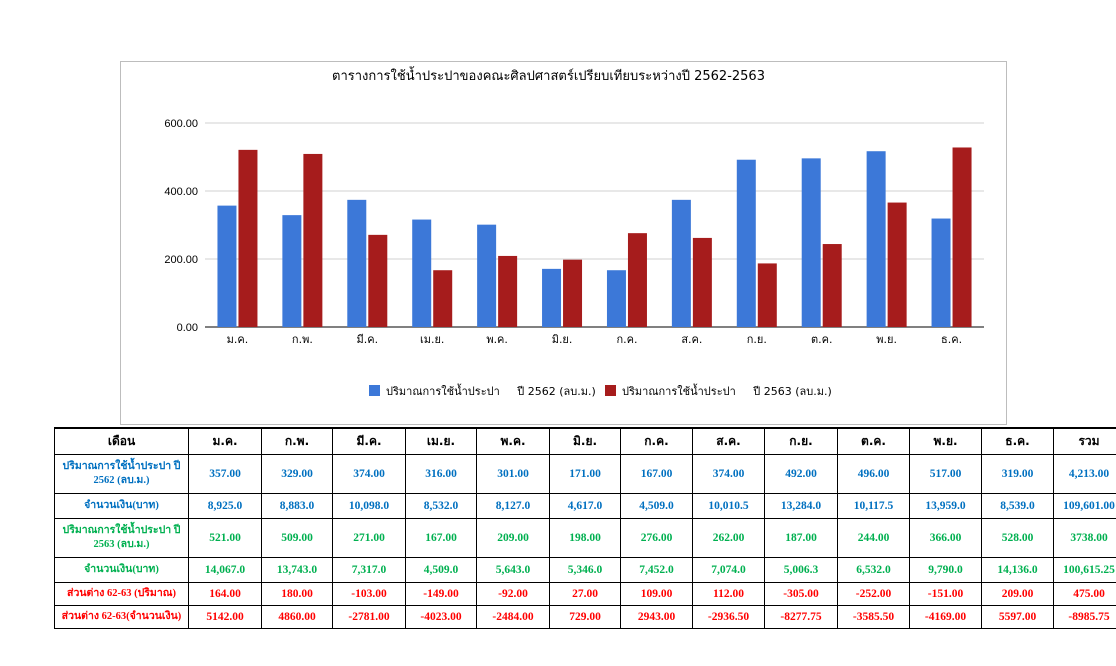 The width and height of the screenshot is (1116, 666). Describe the element at coordinates (1084, 570) in the screenshot. I see `table-cell: 100,615.25` at that location.